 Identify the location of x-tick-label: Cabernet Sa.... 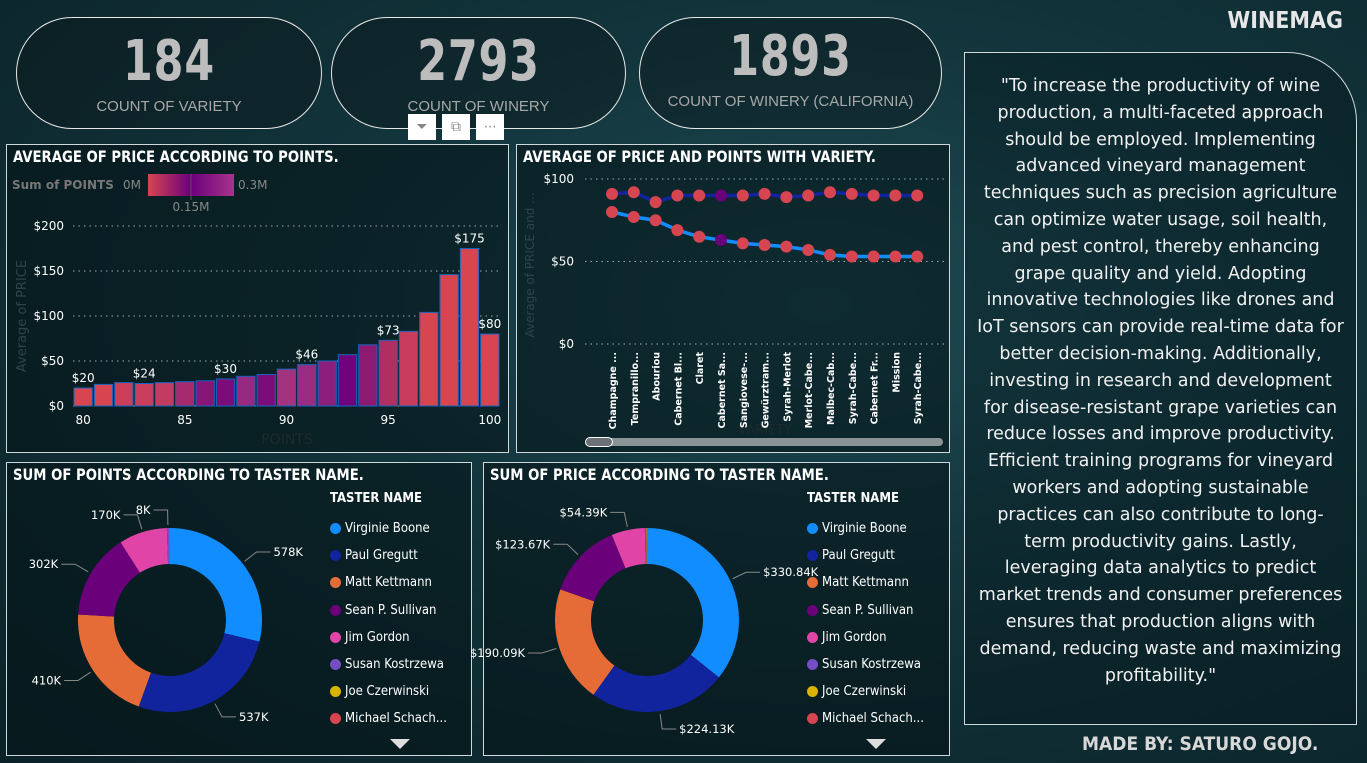
(722, 390).